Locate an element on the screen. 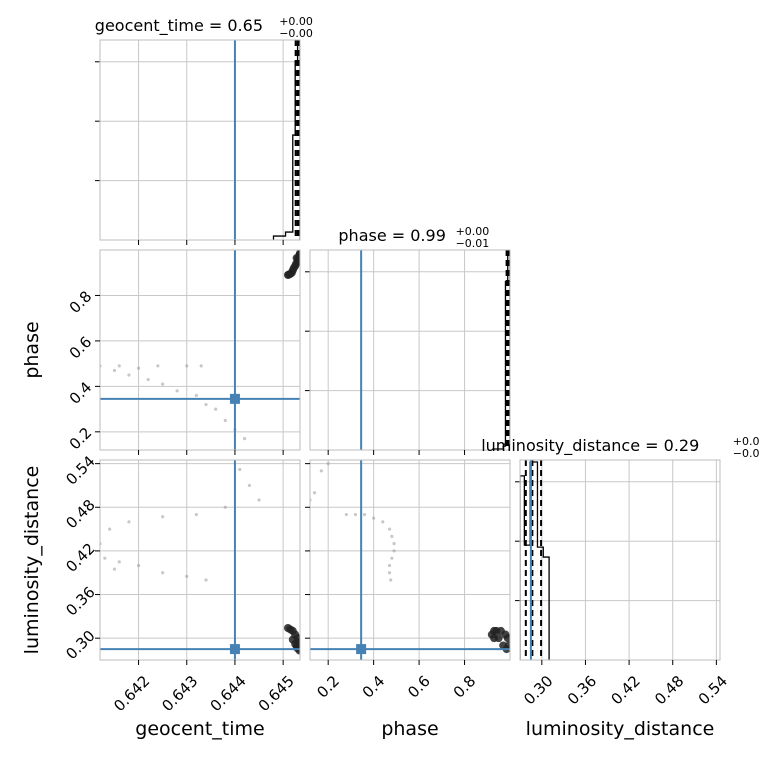  ytick-label-luminosity_distance: 0.30 is located at coordinates (80, 645).